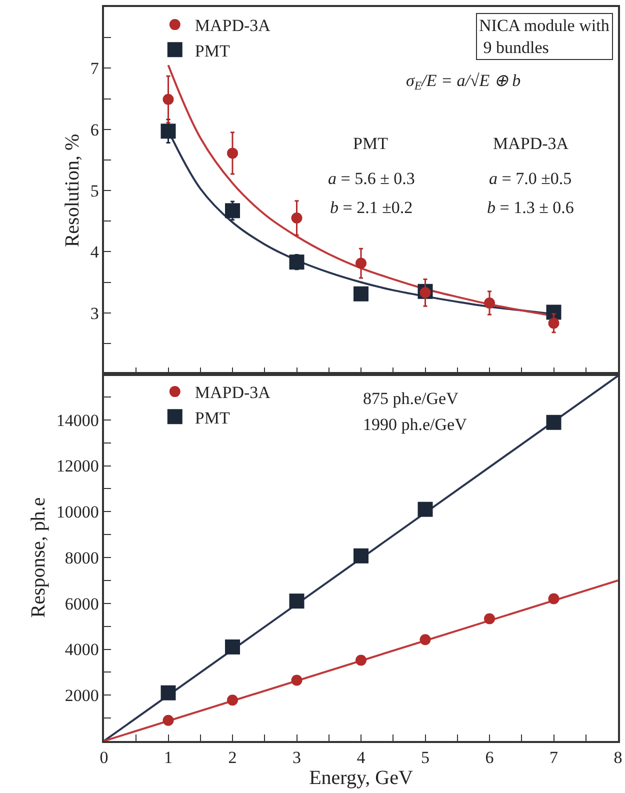  I want to click on y-tick-label: 14000, so click(77, 420).